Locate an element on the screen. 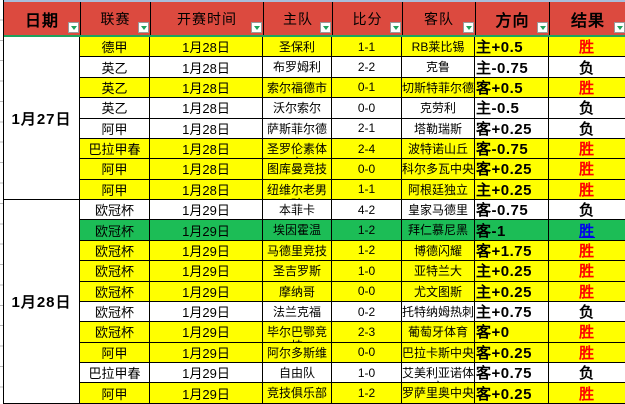  match-row: 阿甲 1月28日 萨斯菲尔德 2-1 塔勒瑞斯 客+0.25 负 is located at coordinates (352, 128).